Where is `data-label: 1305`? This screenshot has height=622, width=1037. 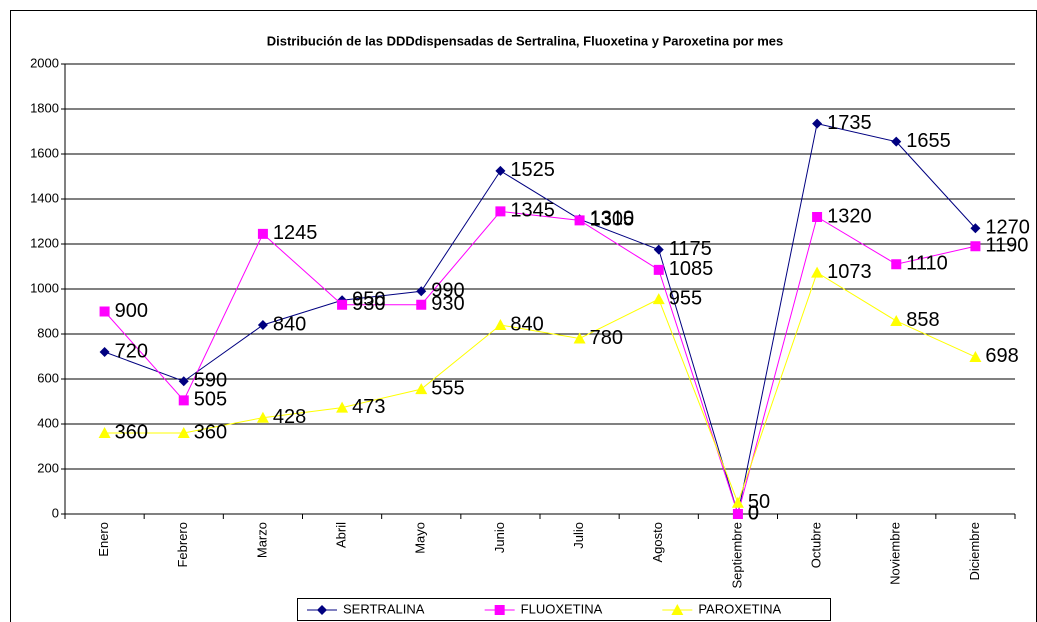 data-label: 1305 is located at coordinates (612, 220).